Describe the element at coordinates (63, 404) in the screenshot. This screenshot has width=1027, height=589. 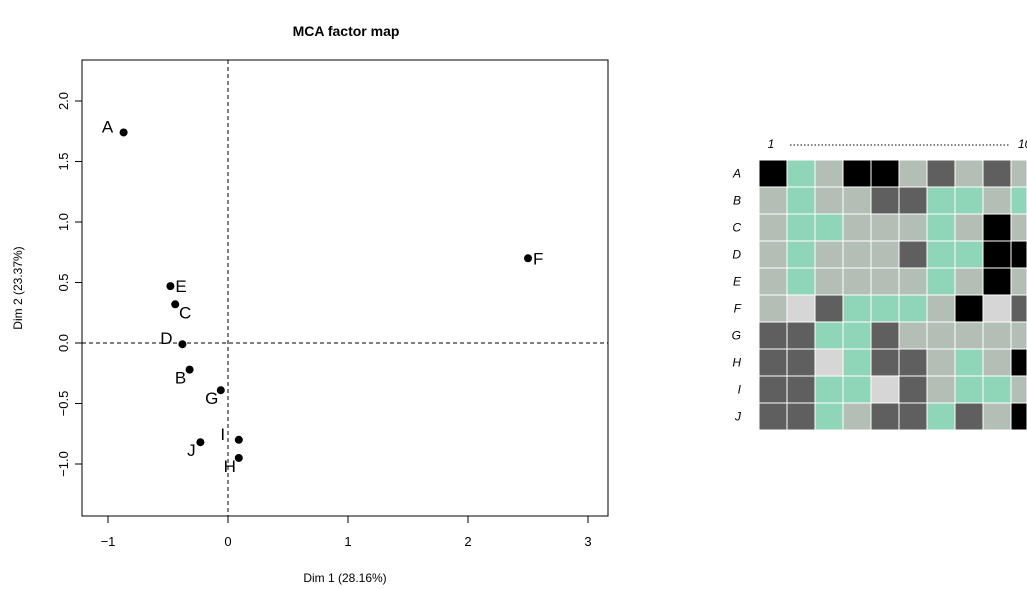
I see `y-tick-label: −0.5` at that location.